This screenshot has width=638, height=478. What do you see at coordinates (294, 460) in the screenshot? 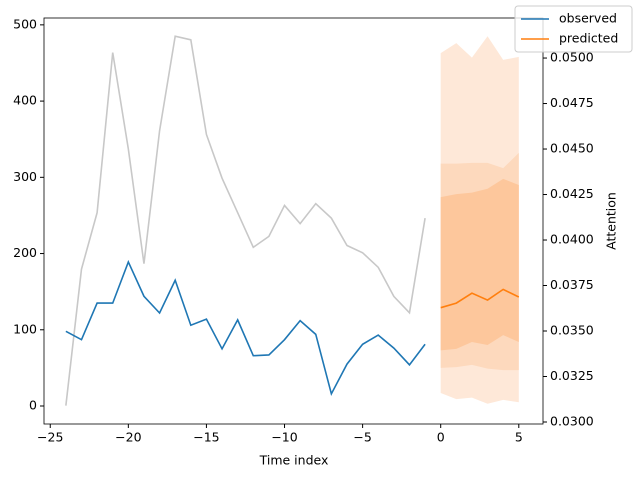
I see `x-axis-label: Time index` at bounding box center [294, 460].